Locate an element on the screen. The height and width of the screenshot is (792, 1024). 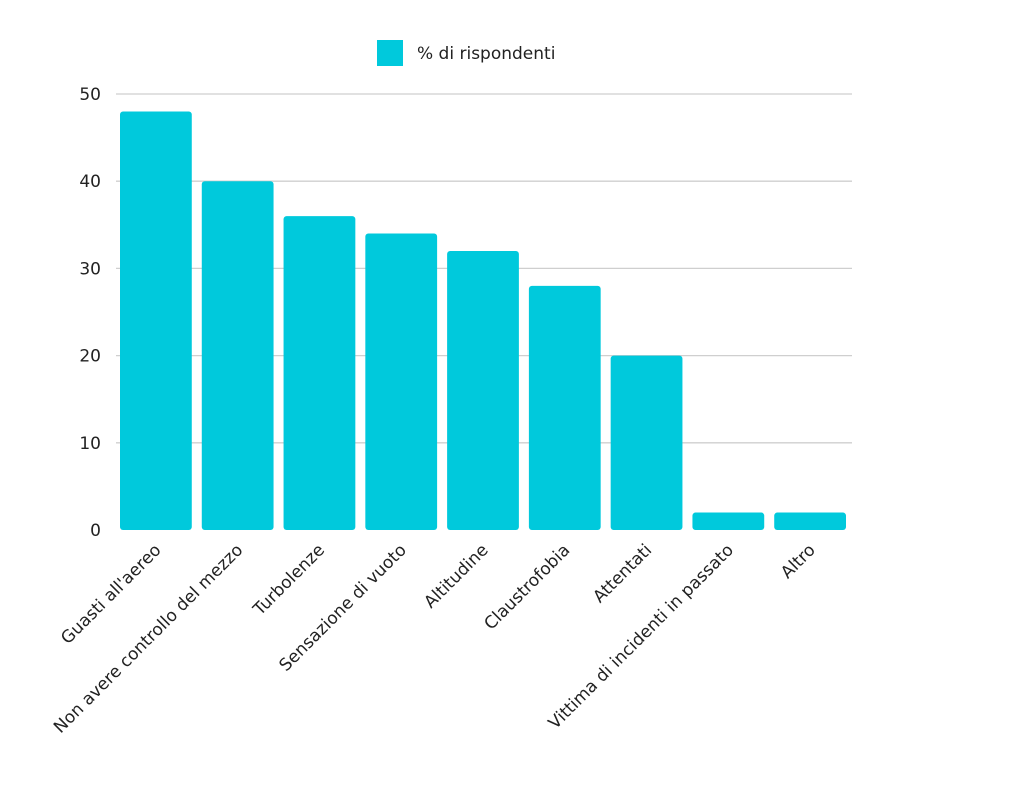
legend-swatch is located at coordinates (390, 53).